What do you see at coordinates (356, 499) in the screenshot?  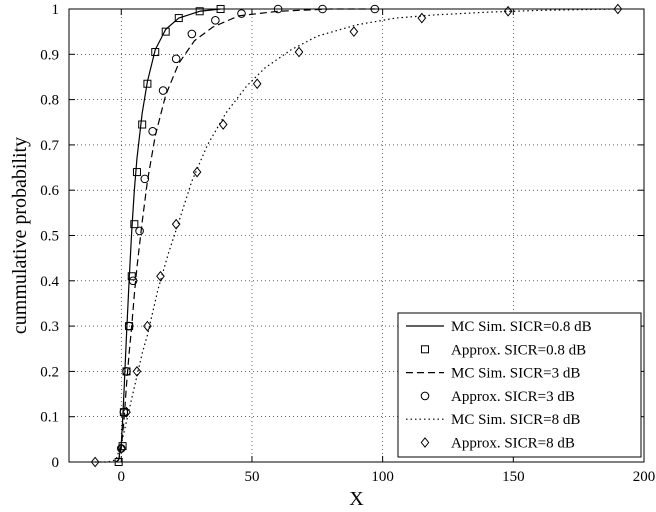 I see `x-axis-title: X` at bounding box center [356, 499].